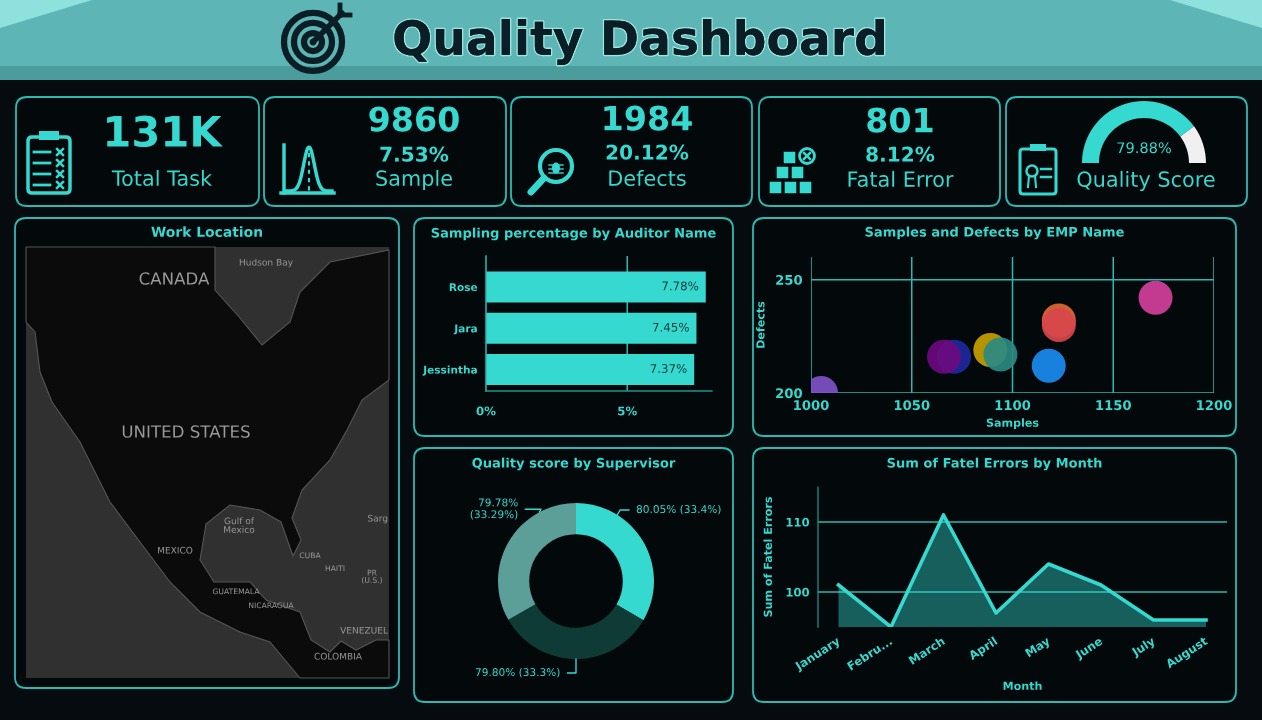  I want to click on x-tick-label: May, so click(1038, 648).